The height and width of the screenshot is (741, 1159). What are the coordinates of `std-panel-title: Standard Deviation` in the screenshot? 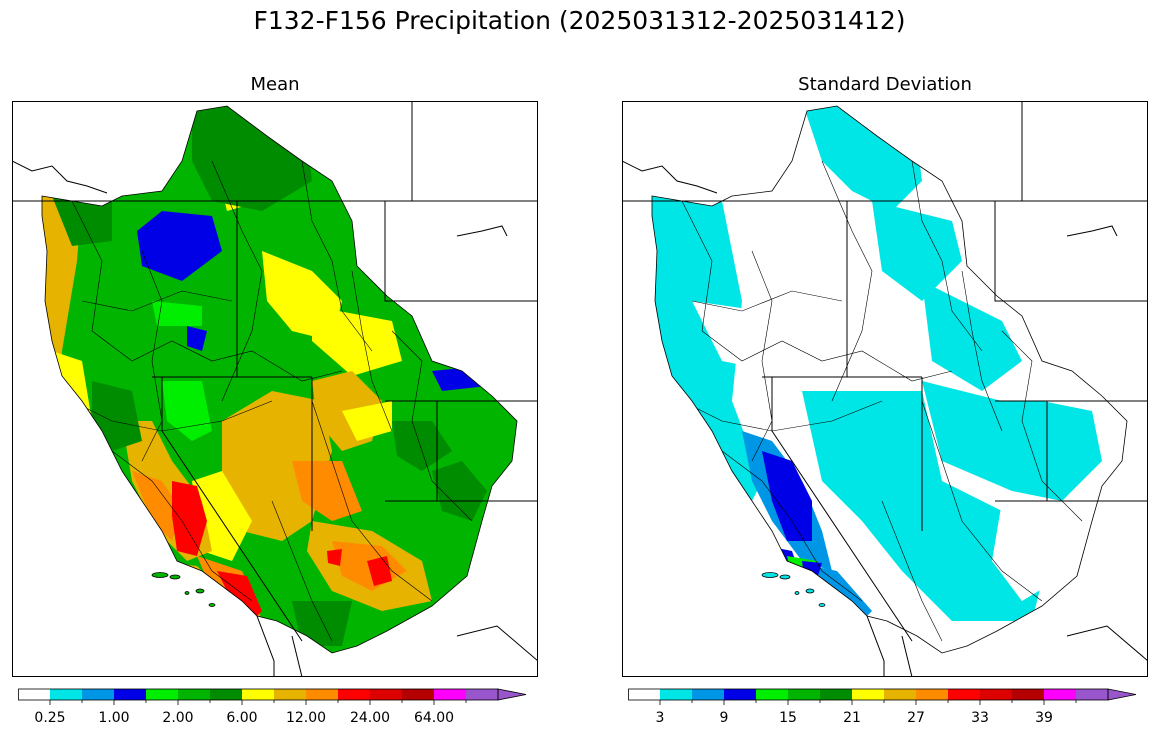 It's located at (885, 84).